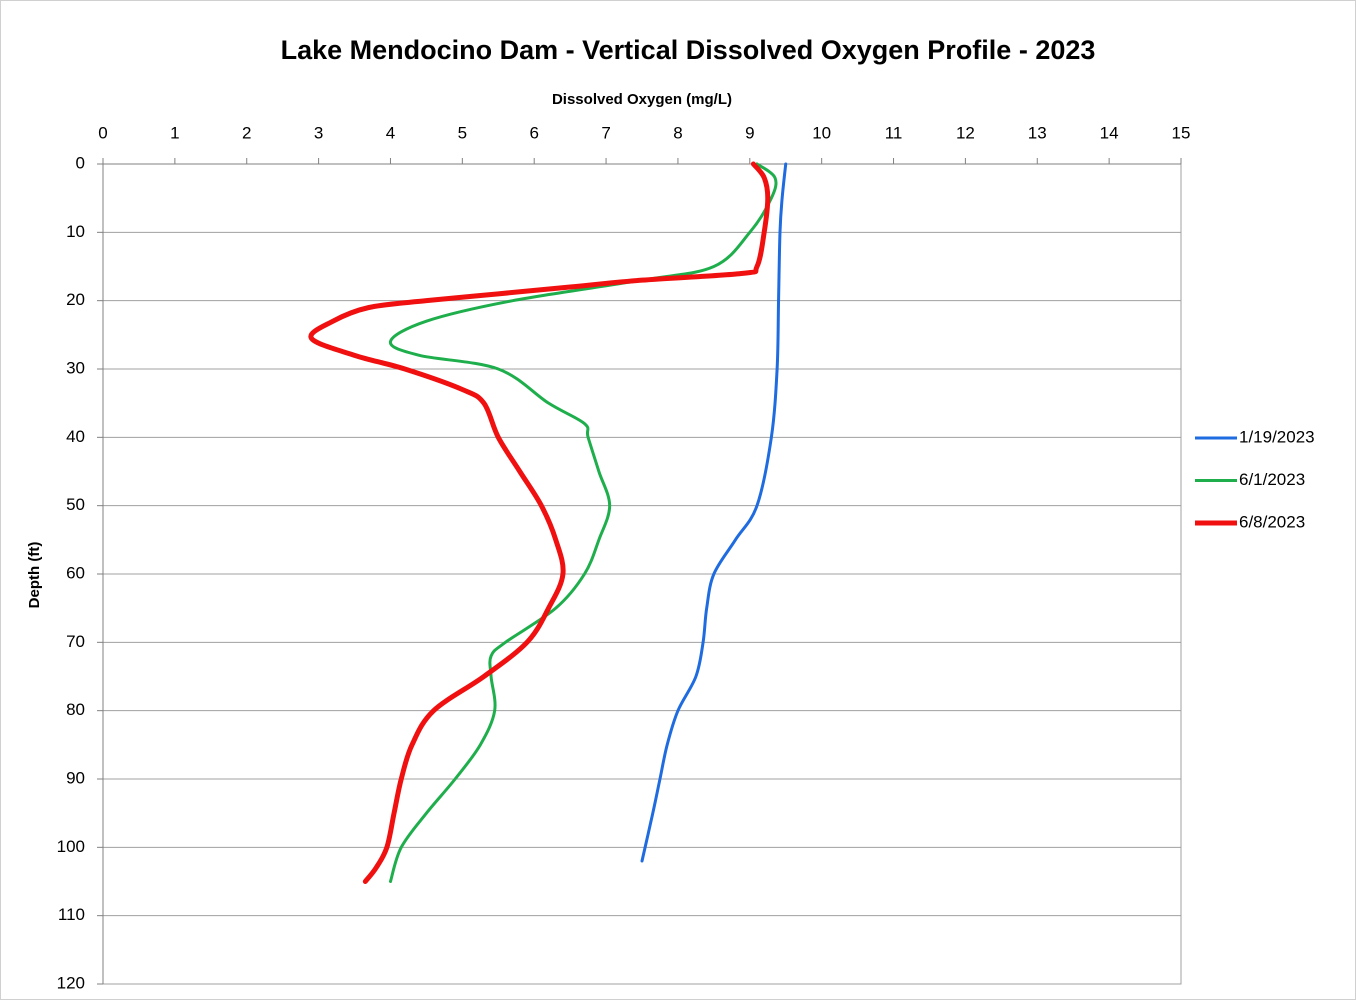 The width and height of the screenshot is (1356, 1000). I want to click on y-tick-label: 120, so click(71, 982).